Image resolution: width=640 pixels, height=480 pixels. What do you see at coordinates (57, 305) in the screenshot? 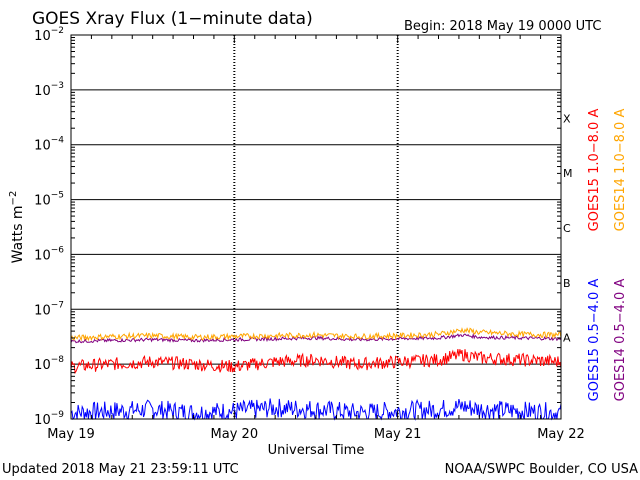
I see `y-tick-exponent: −7` at bounding box center [57, 305].